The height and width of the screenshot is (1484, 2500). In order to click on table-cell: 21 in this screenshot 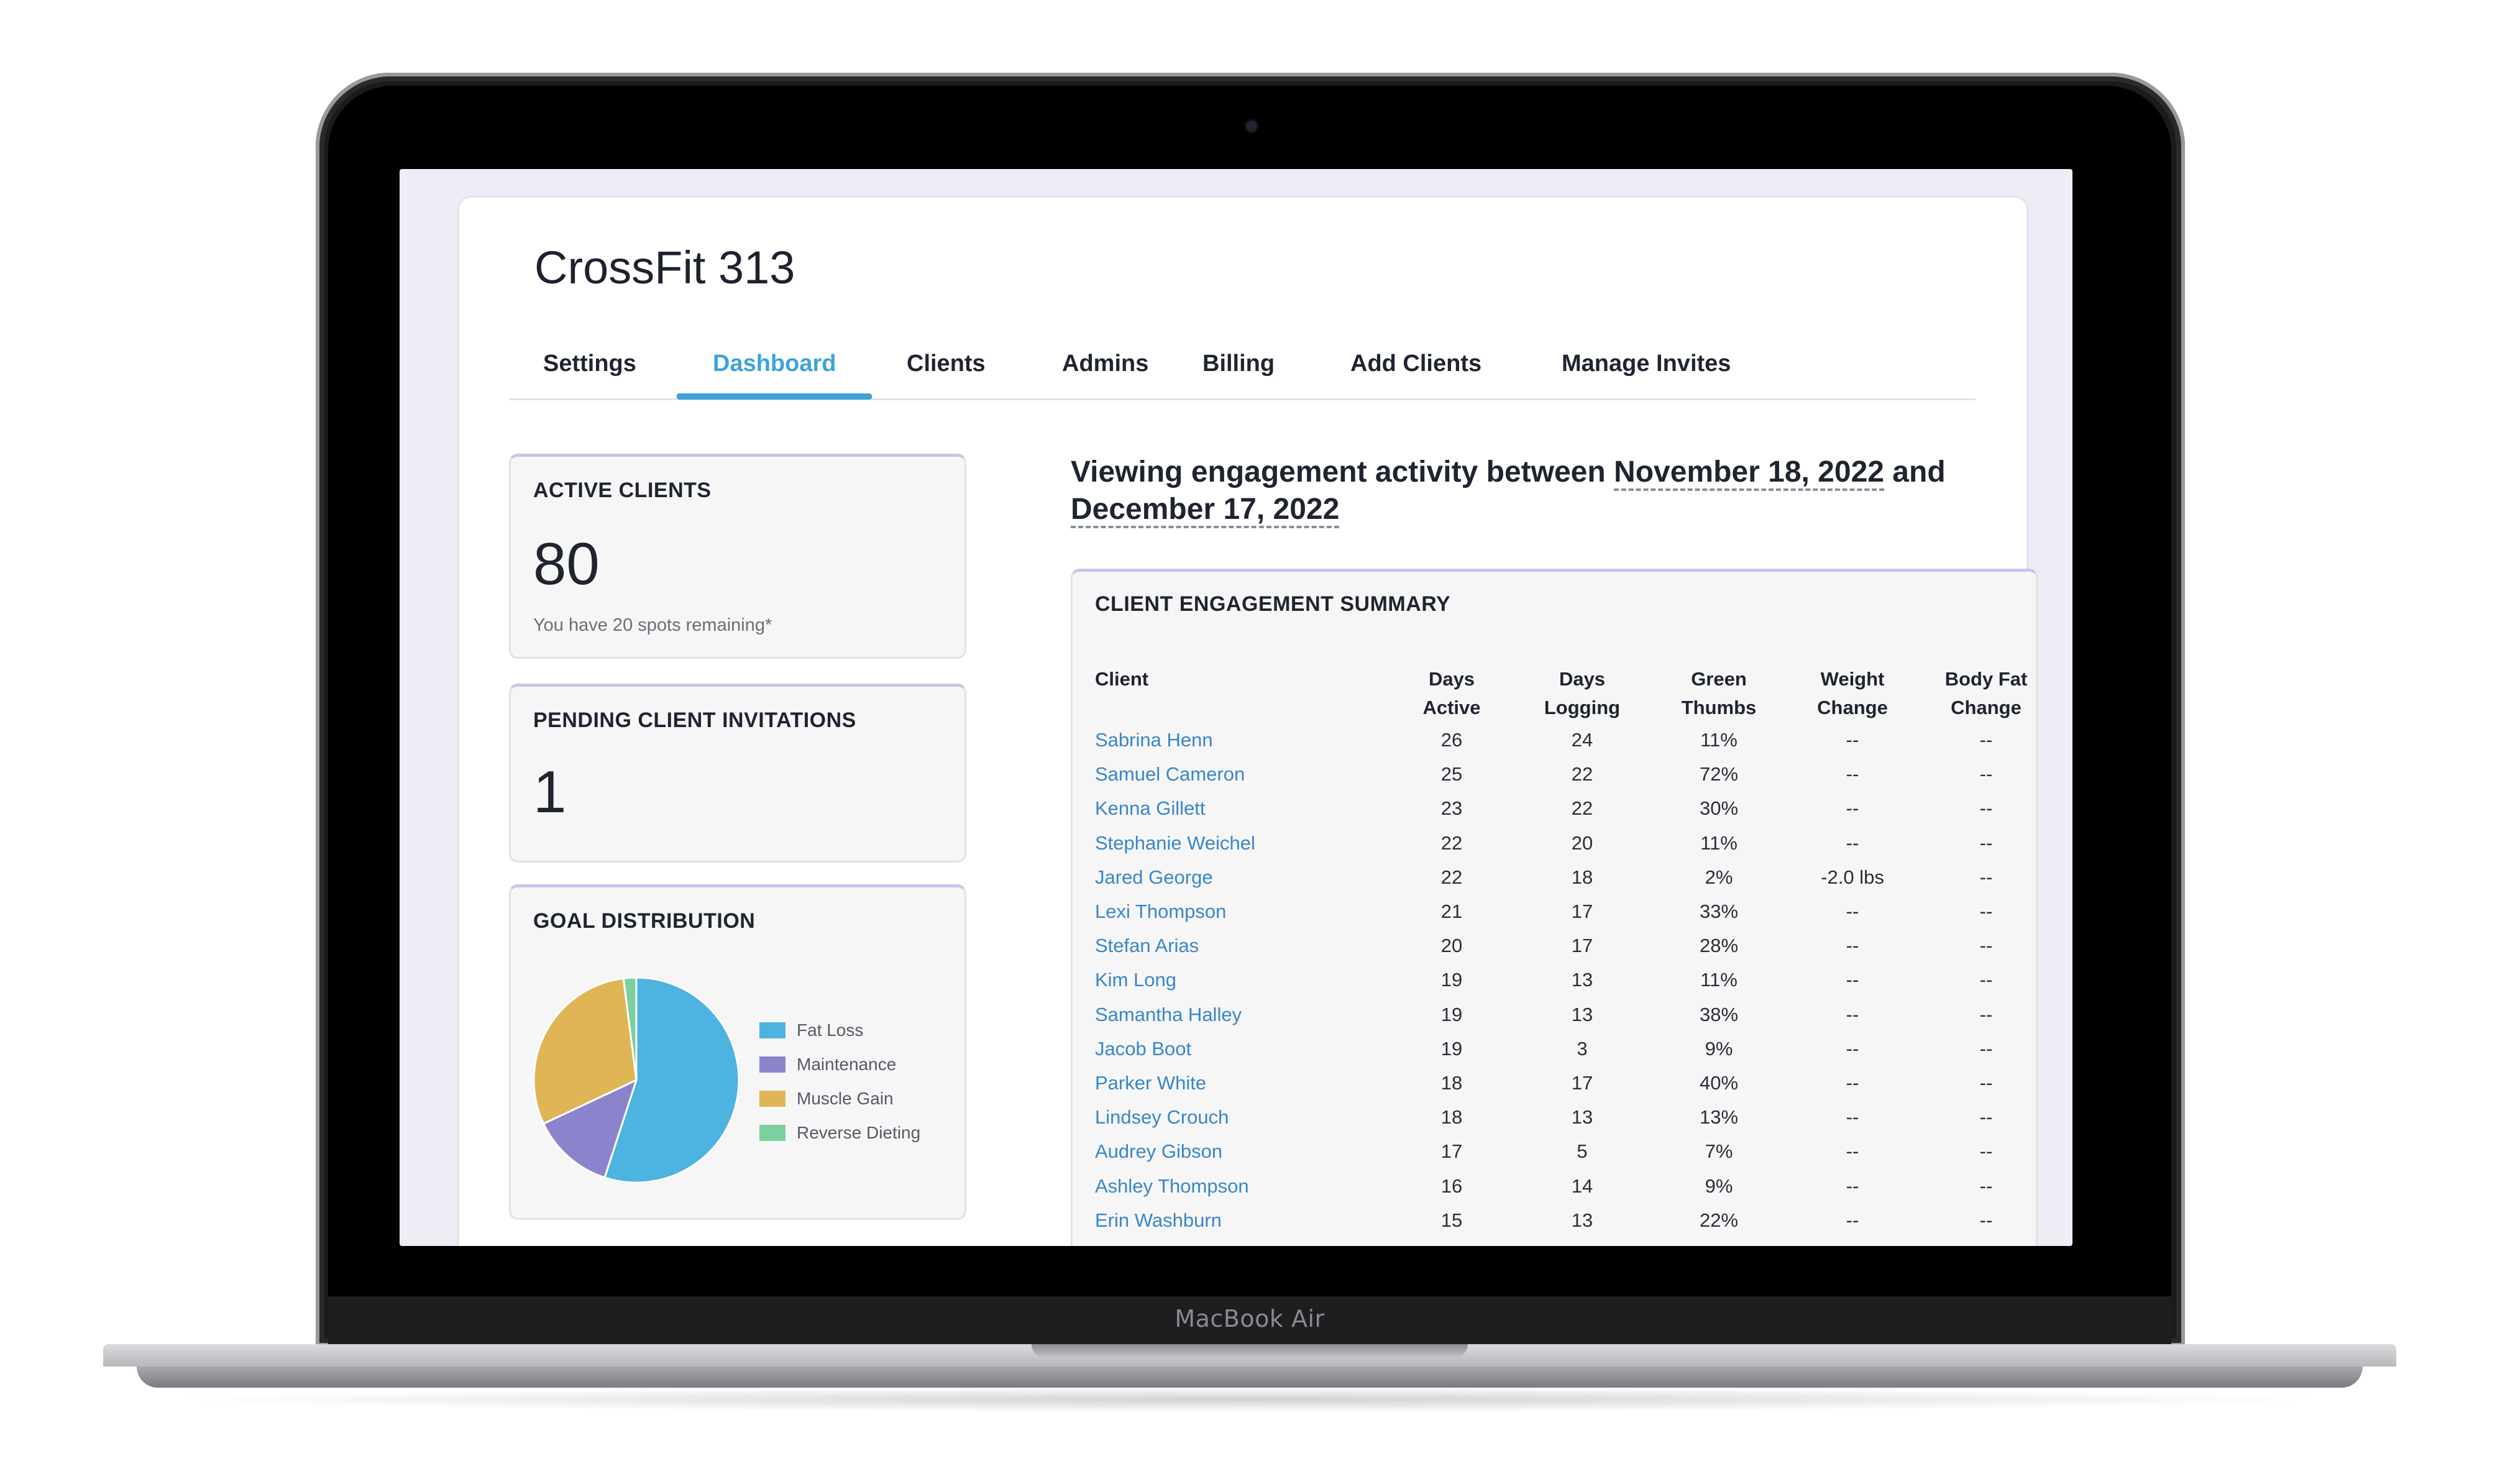, I will do `click(1451, 911)`.